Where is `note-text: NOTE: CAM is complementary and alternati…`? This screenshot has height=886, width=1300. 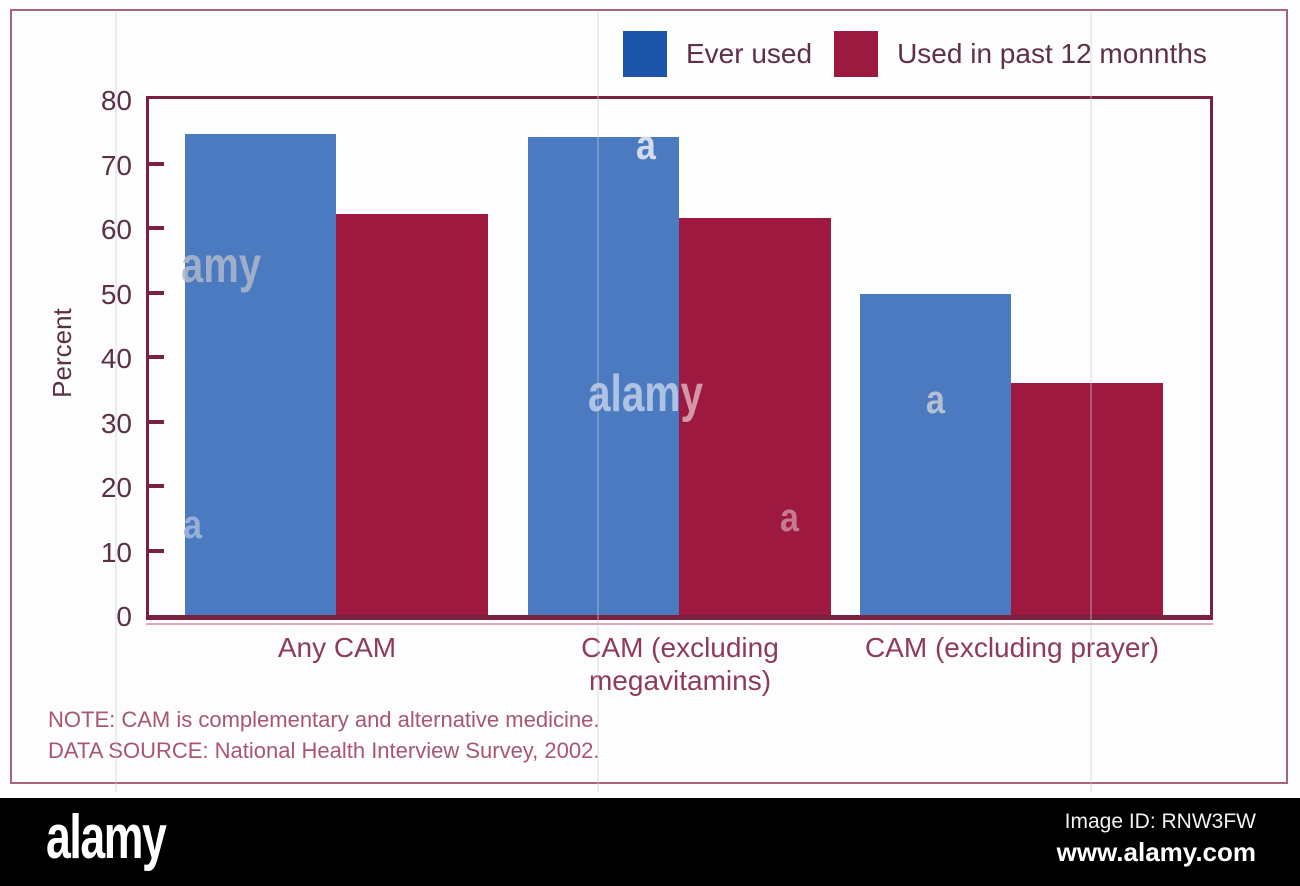
note-text: NOTE: CAM is complementary and alternati… is located at coordinates (324, 719).